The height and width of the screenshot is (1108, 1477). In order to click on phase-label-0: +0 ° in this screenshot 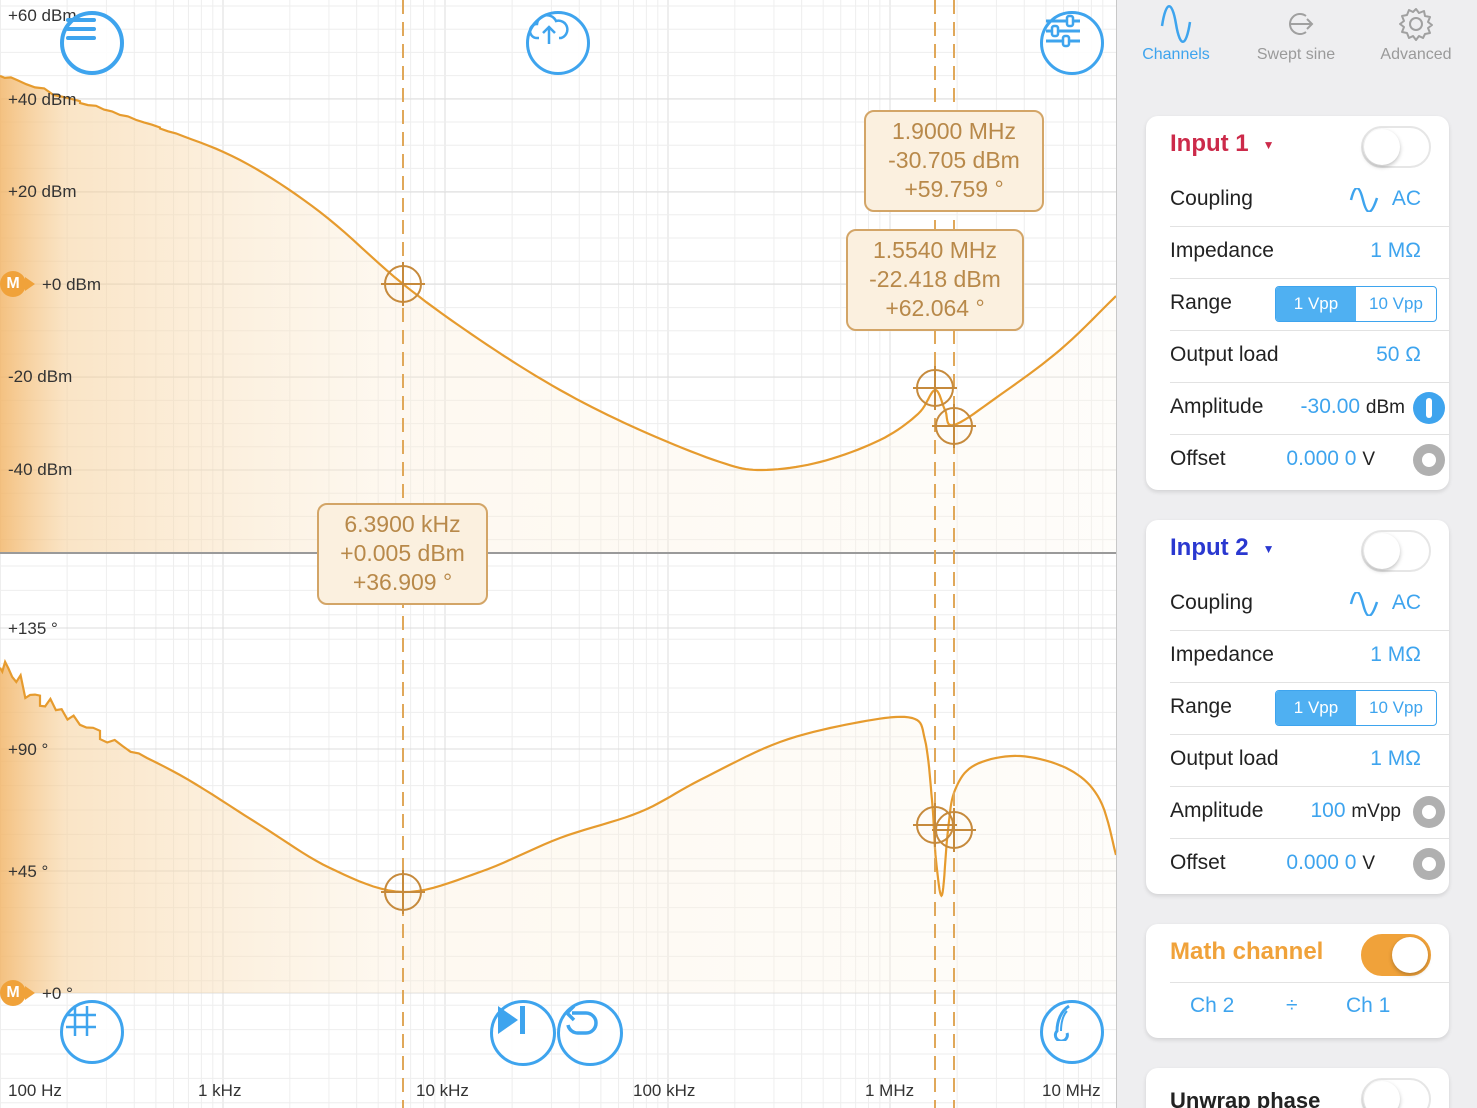, I will do `click(57, 993)`.